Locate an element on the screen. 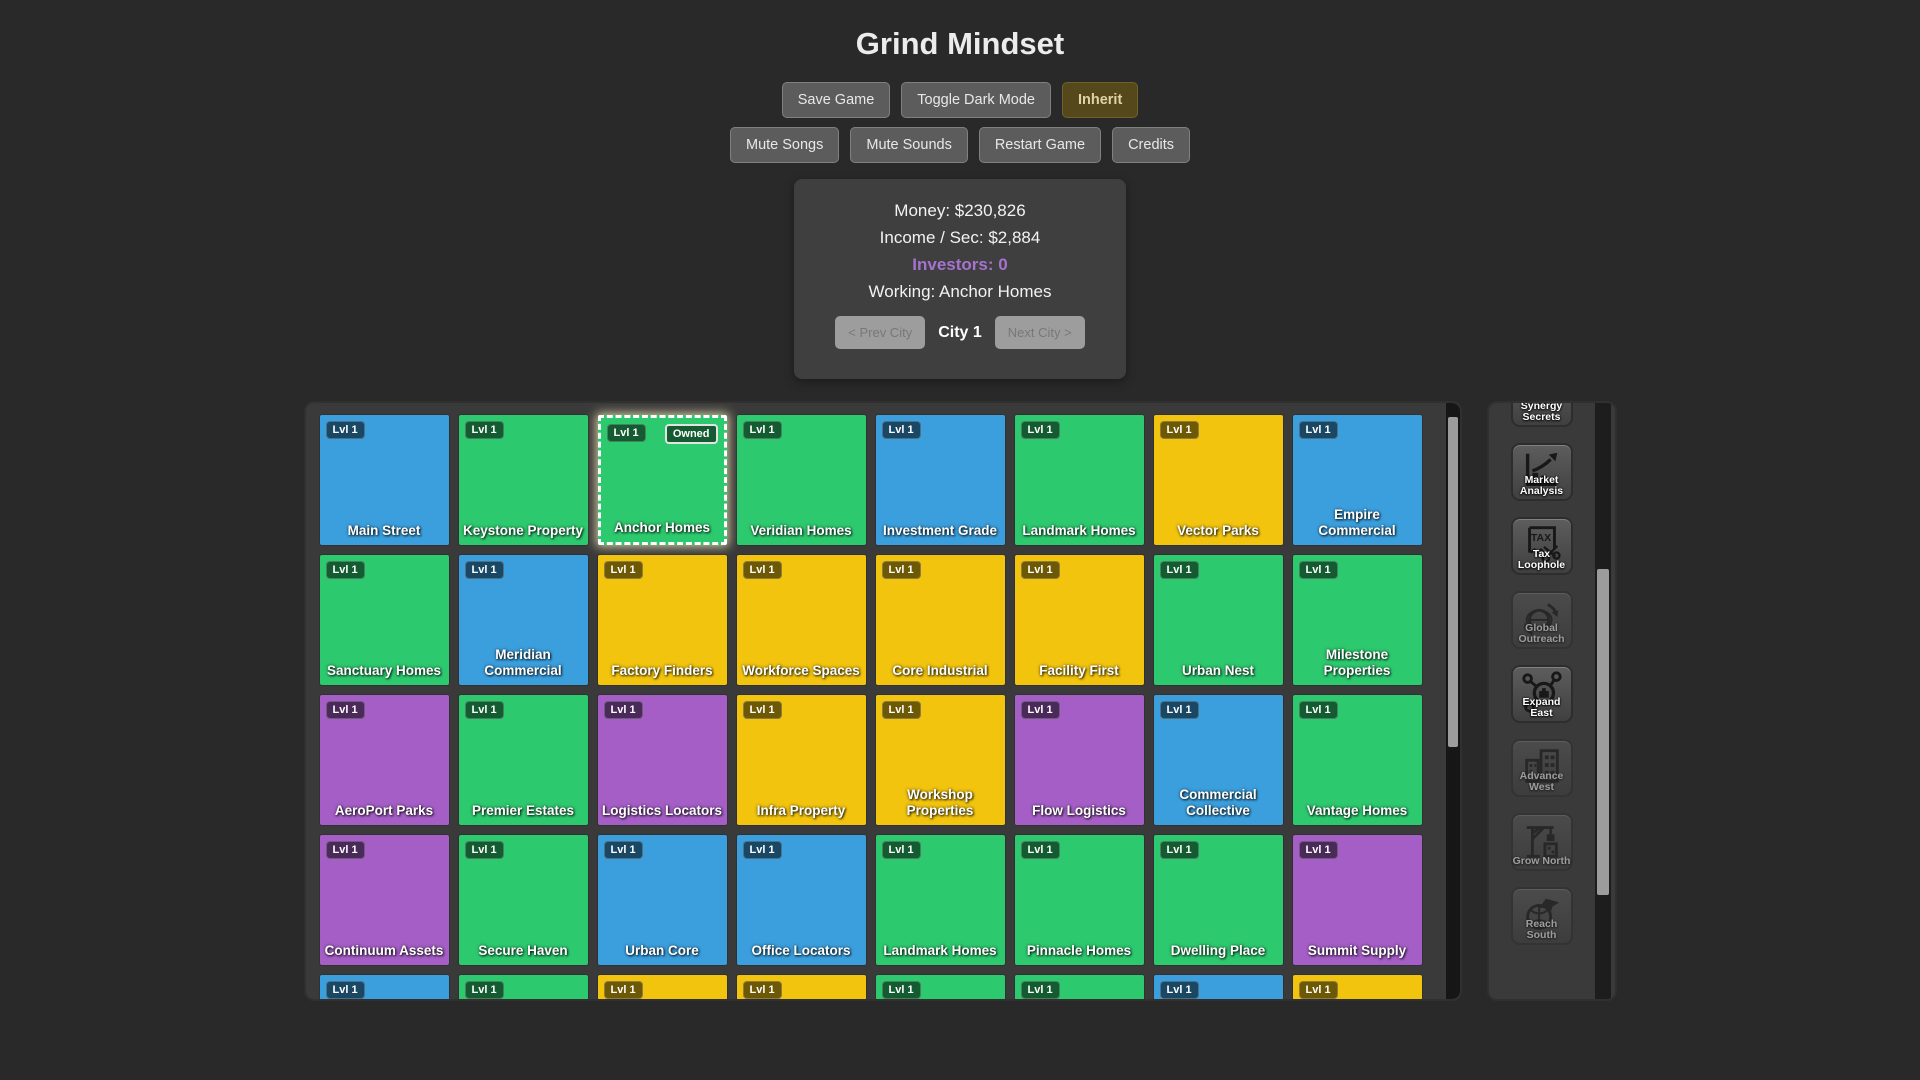 This screenshot has height=1080, width=1920. inherit-button: Inherit is located at coordinates (1100, 100).